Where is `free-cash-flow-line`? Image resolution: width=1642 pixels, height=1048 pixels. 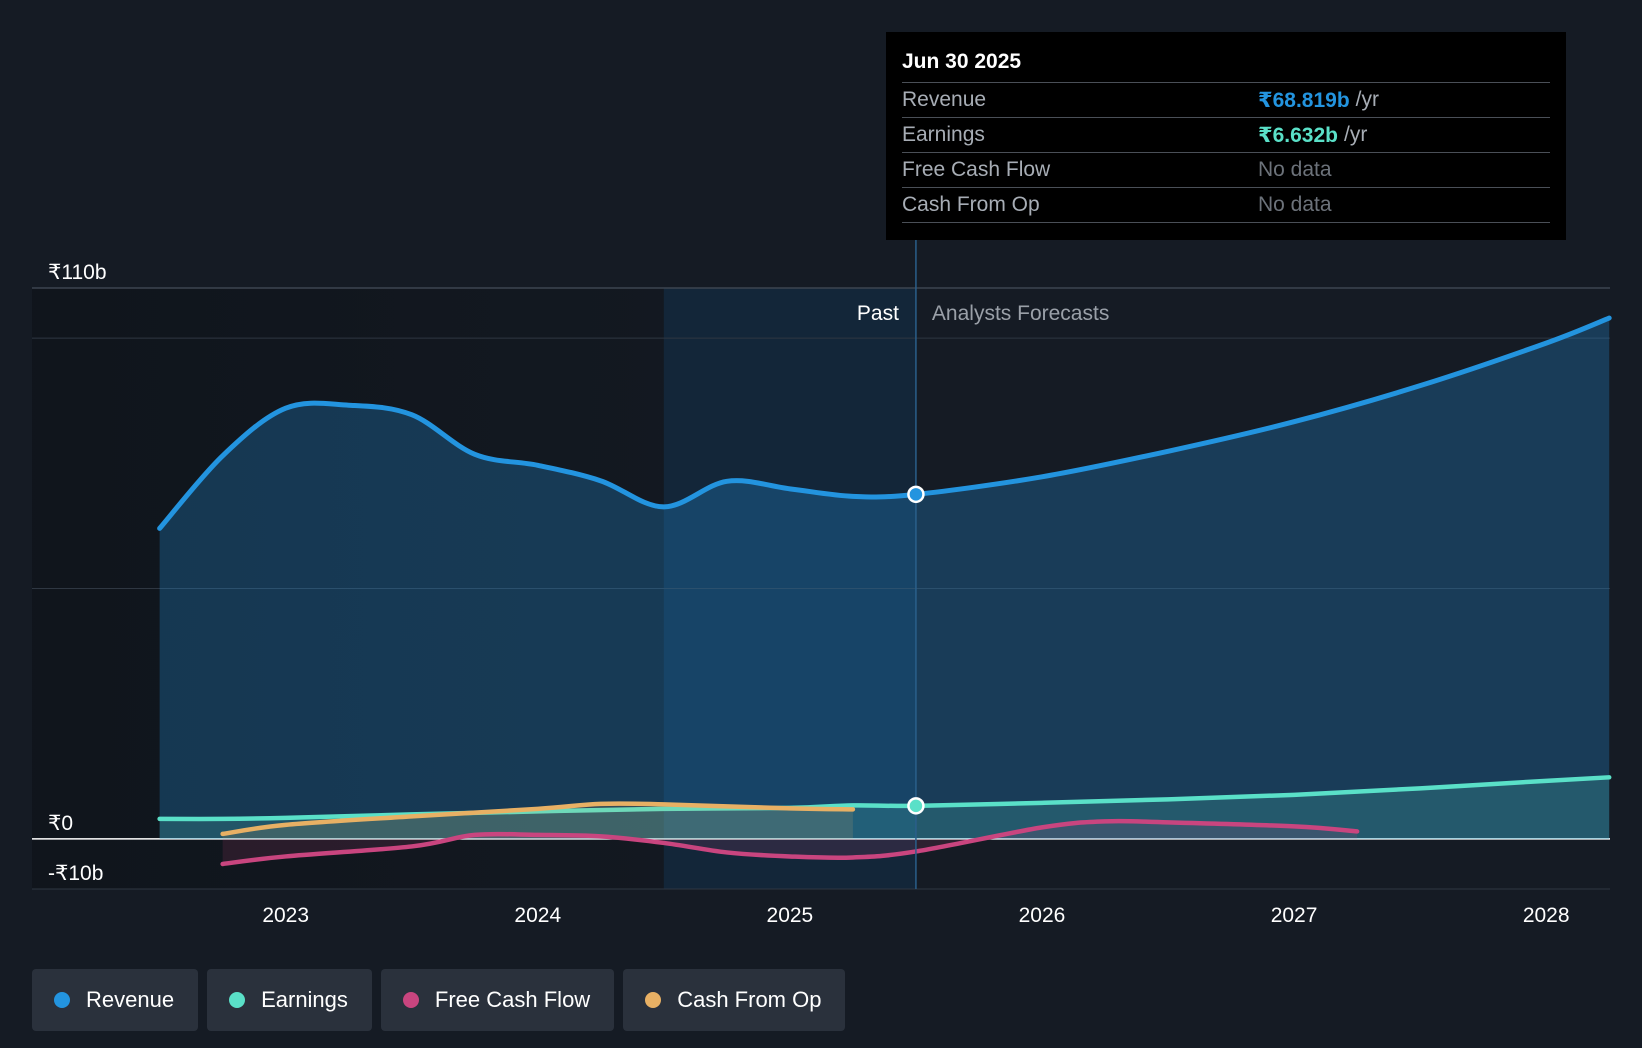 free-cash-flow-line is located at coordinates (790, 842).